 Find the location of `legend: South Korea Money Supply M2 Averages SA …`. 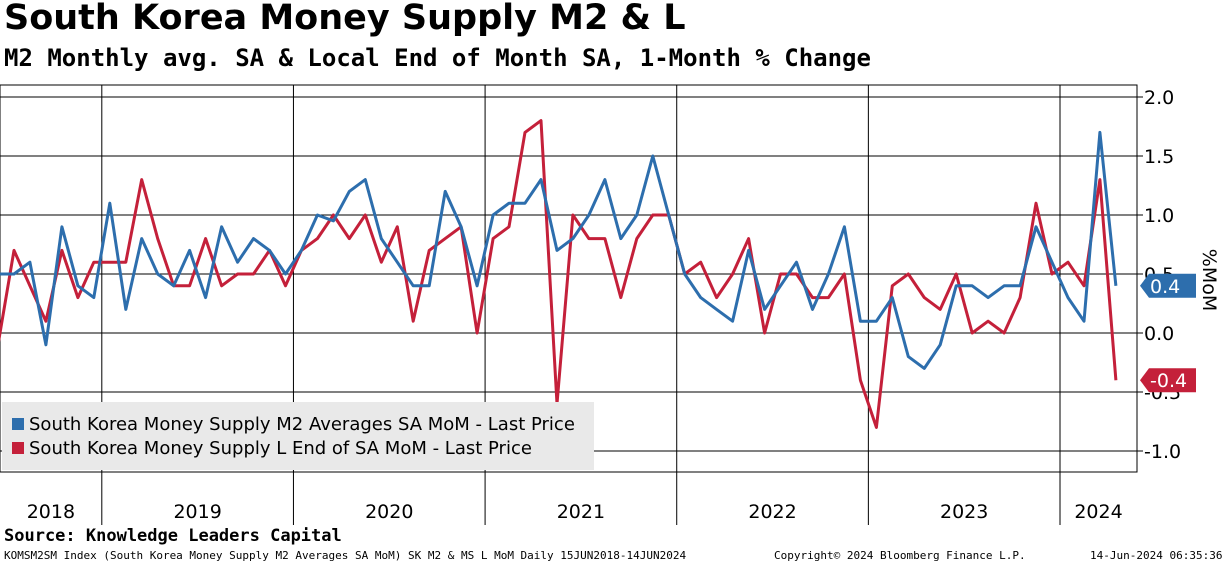

legend: South Korea Money Supply M2 Averages SA … is located at coordinates (298, 436).